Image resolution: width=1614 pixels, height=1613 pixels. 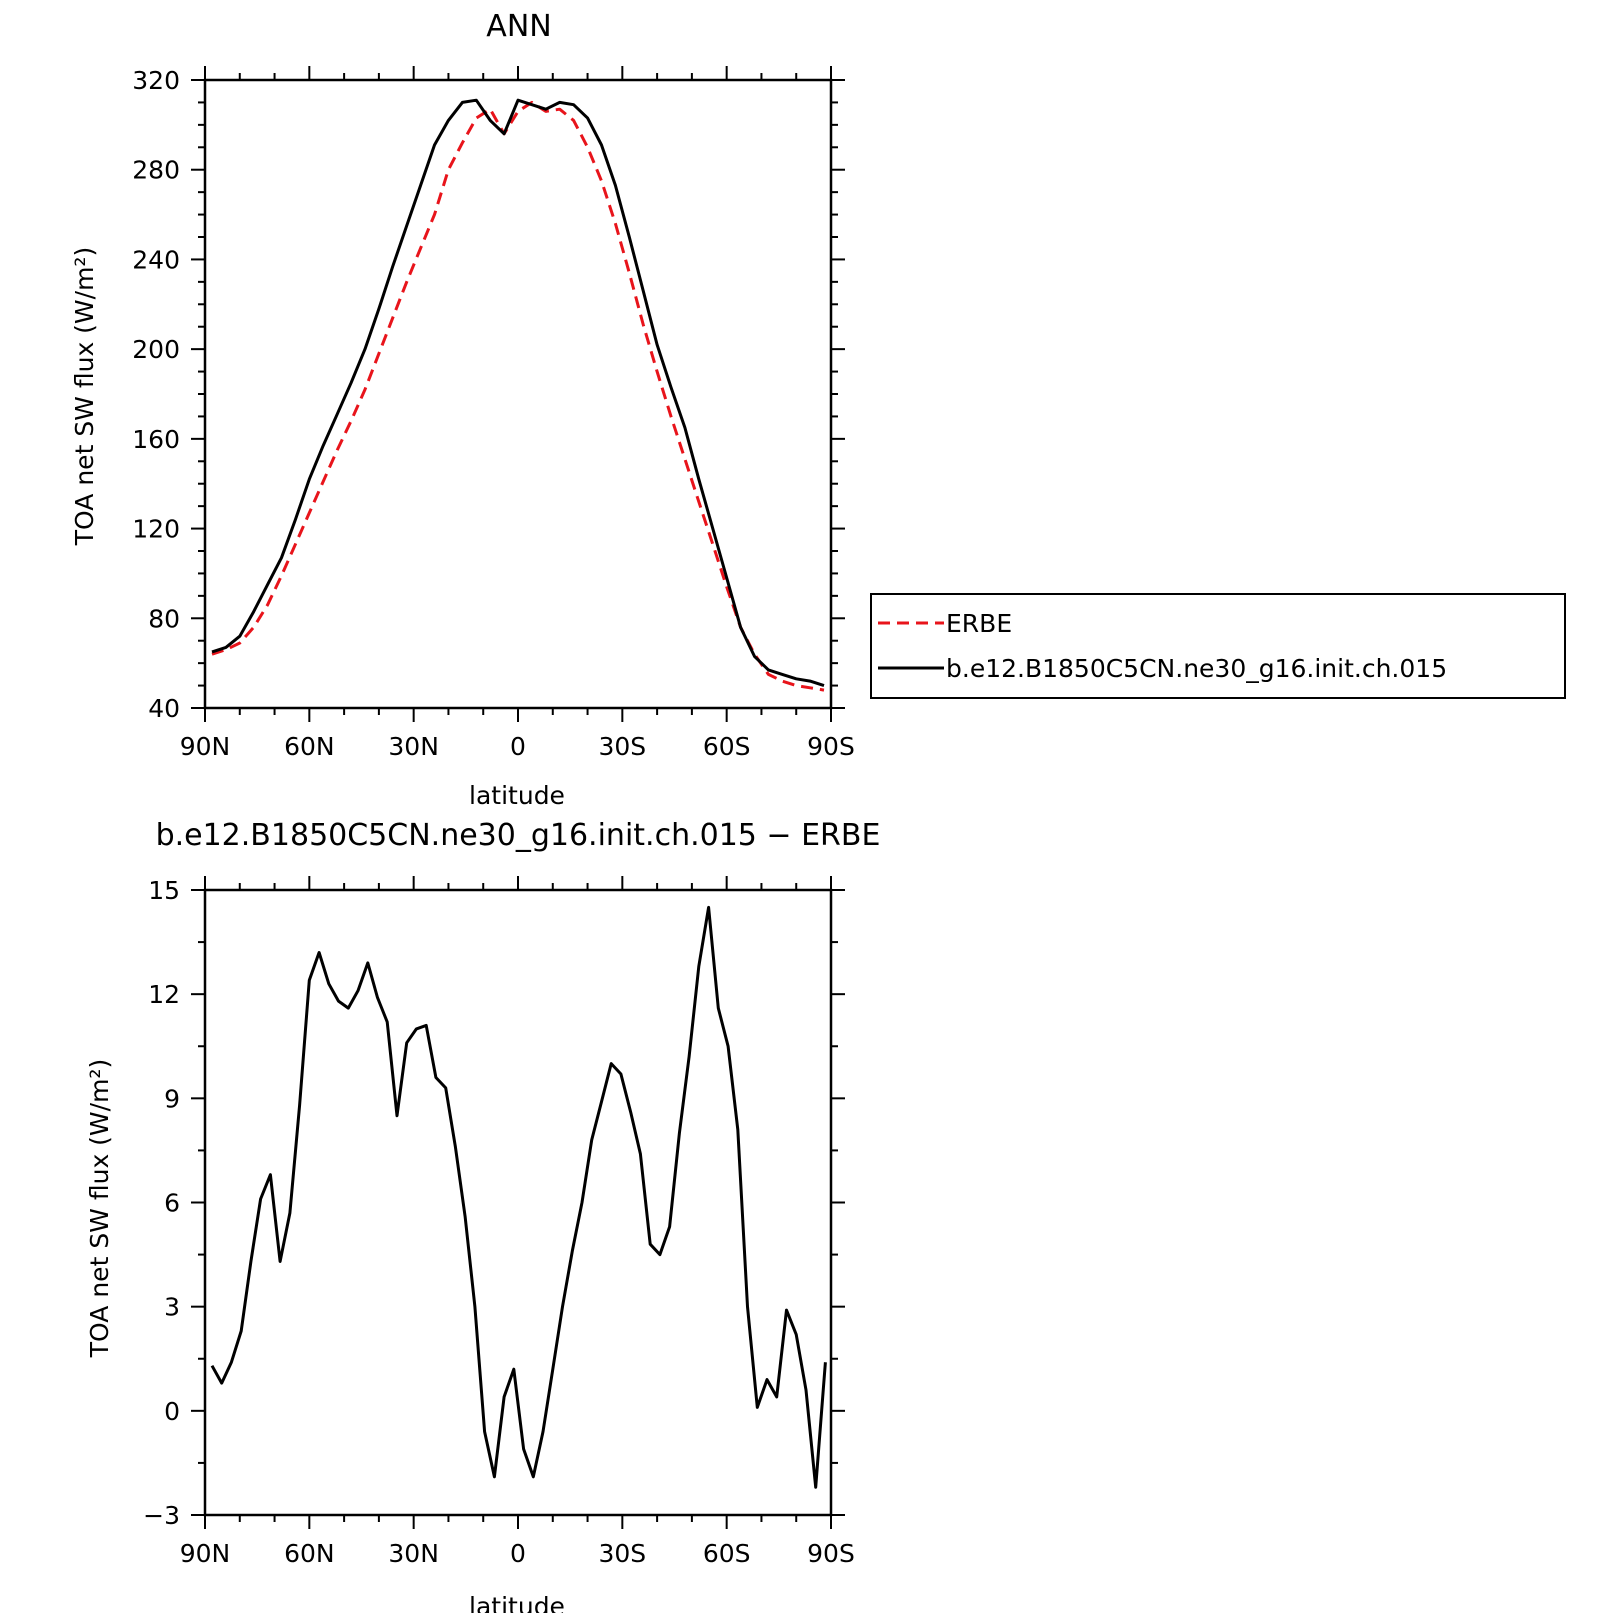 I want to click on top-series-line-erbe, so click(x=518, y=396).